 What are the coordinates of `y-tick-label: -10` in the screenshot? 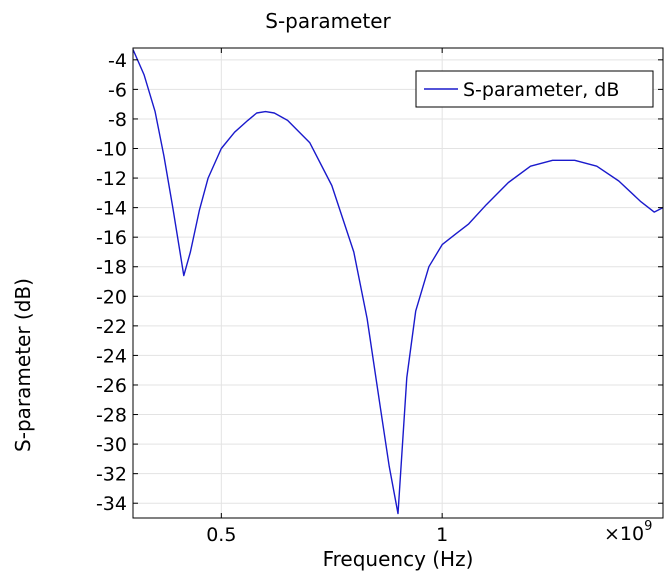 It's located at (111, 150).